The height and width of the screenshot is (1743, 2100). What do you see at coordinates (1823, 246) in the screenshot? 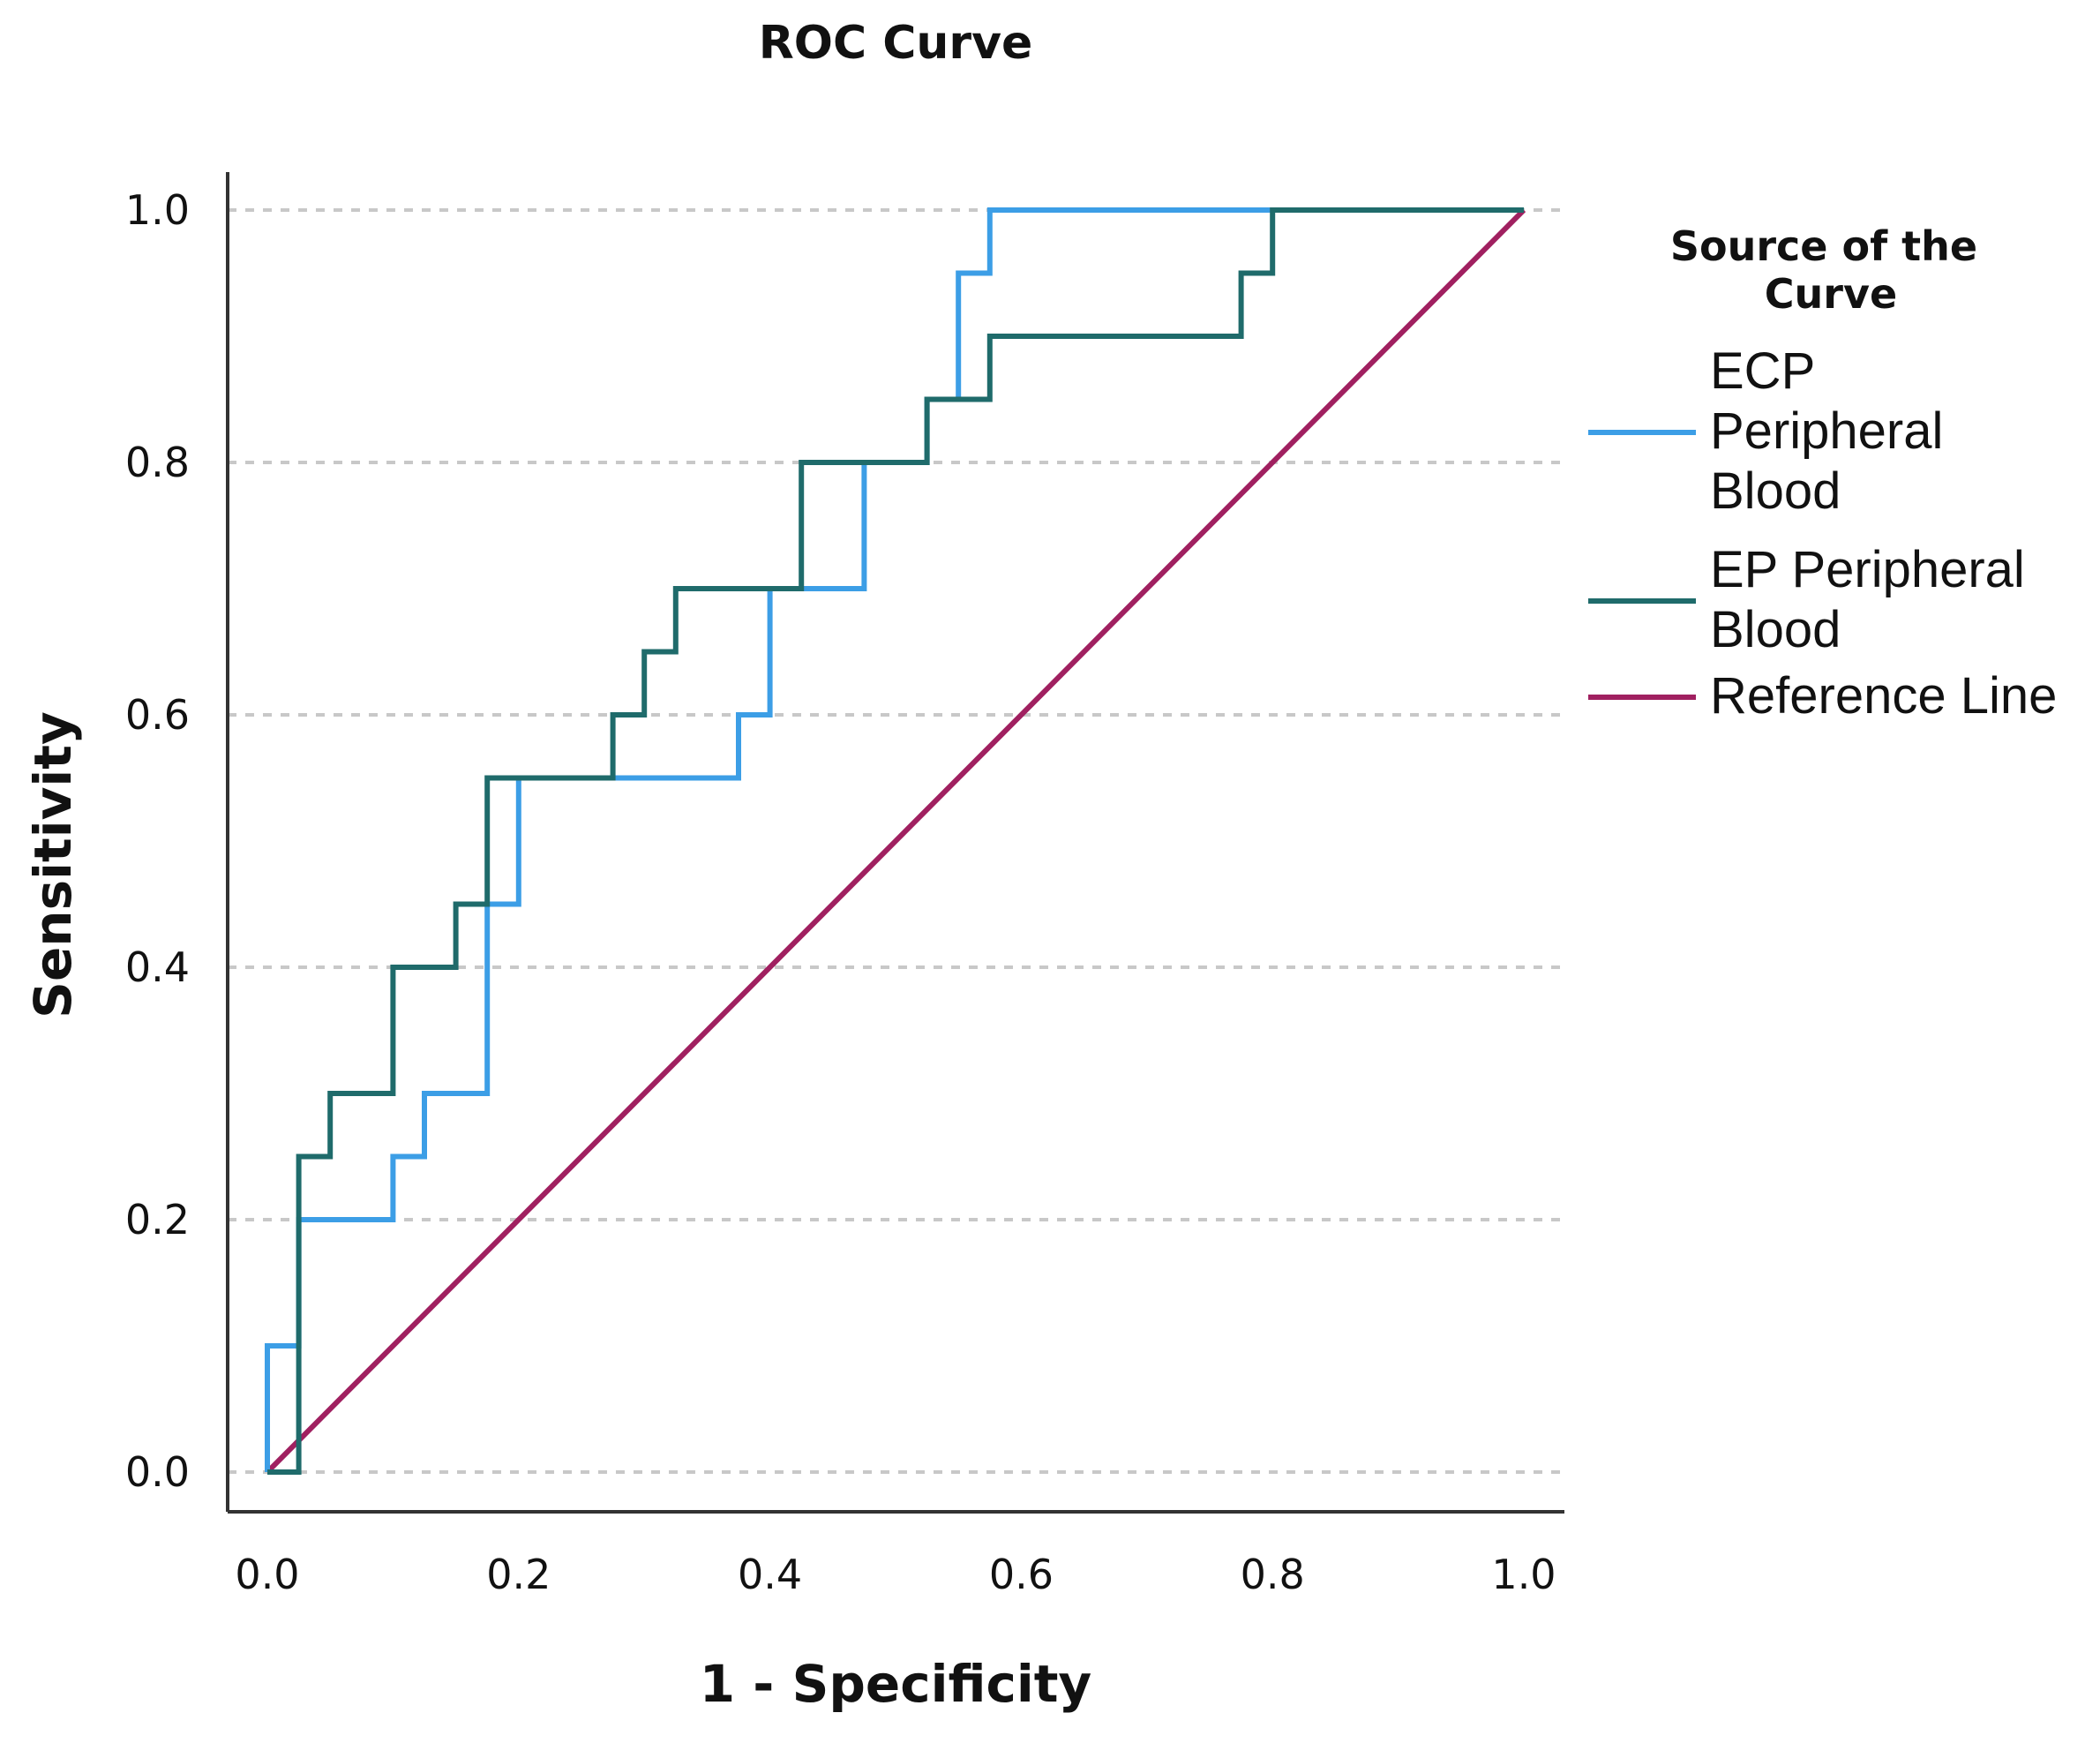
I see `legend-title-line-1: Source of the` at bounding box center [1823, 246].